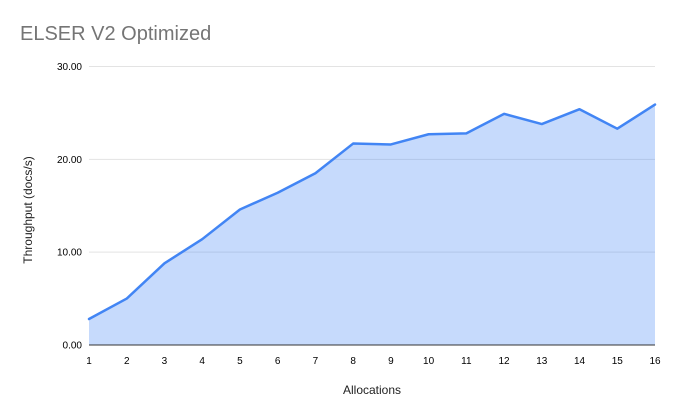  I want to click on x-tick-label: 11, so click(466, 361).